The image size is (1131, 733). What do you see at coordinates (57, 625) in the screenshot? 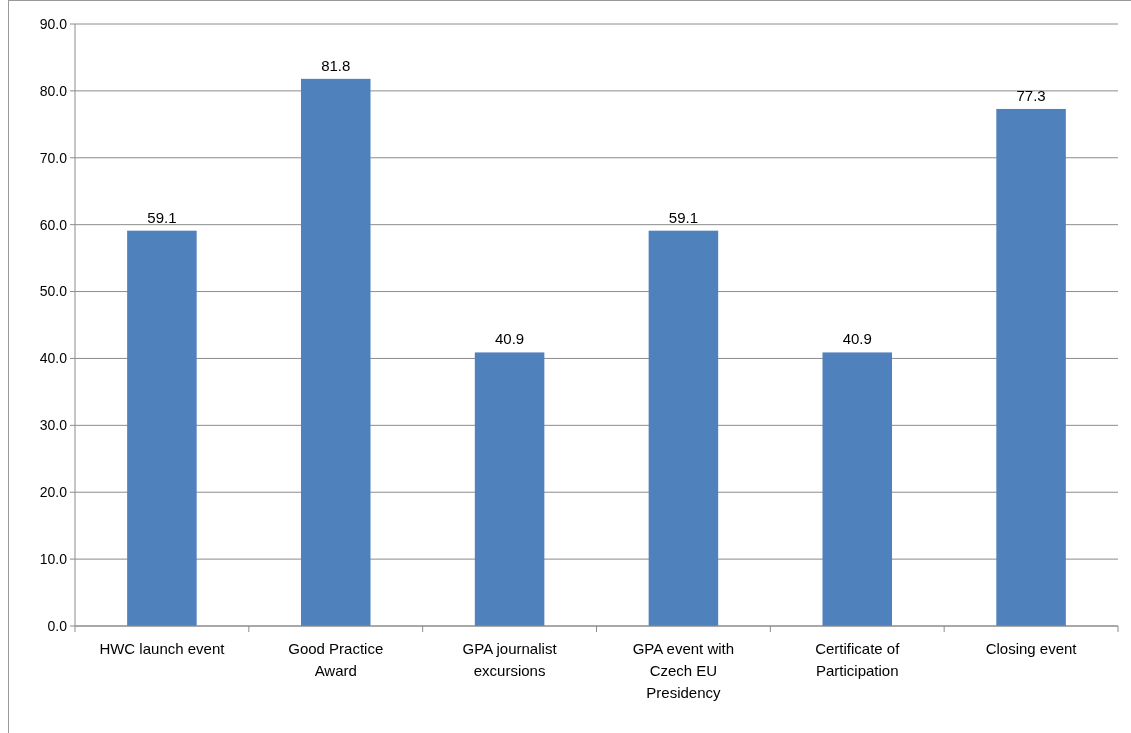
I see `y-tick-label: 0.0` at bounding box center [57, 625].